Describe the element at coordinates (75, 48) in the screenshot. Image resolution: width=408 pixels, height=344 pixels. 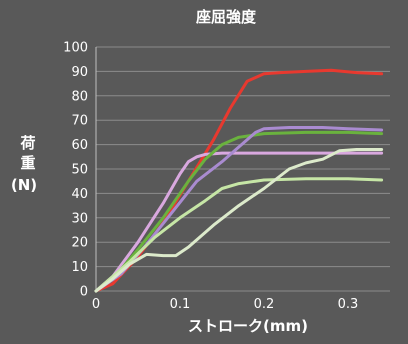
I see `y-tick-label: 100` at that location.